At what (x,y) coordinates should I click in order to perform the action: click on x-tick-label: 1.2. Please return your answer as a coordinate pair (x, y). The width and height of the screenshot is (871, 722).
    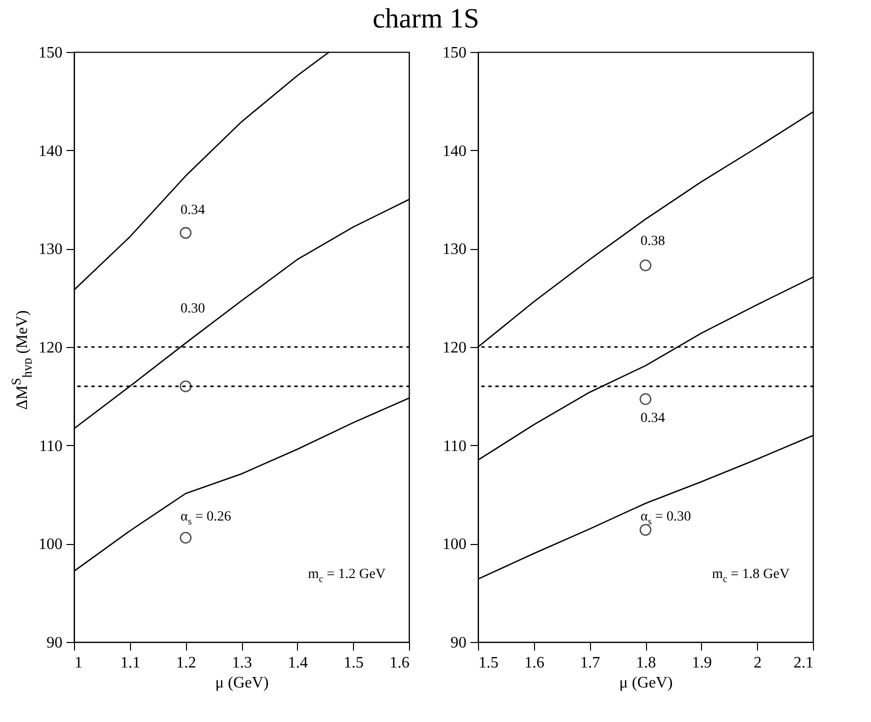
    Looking at the image, I should click on (186, 663).